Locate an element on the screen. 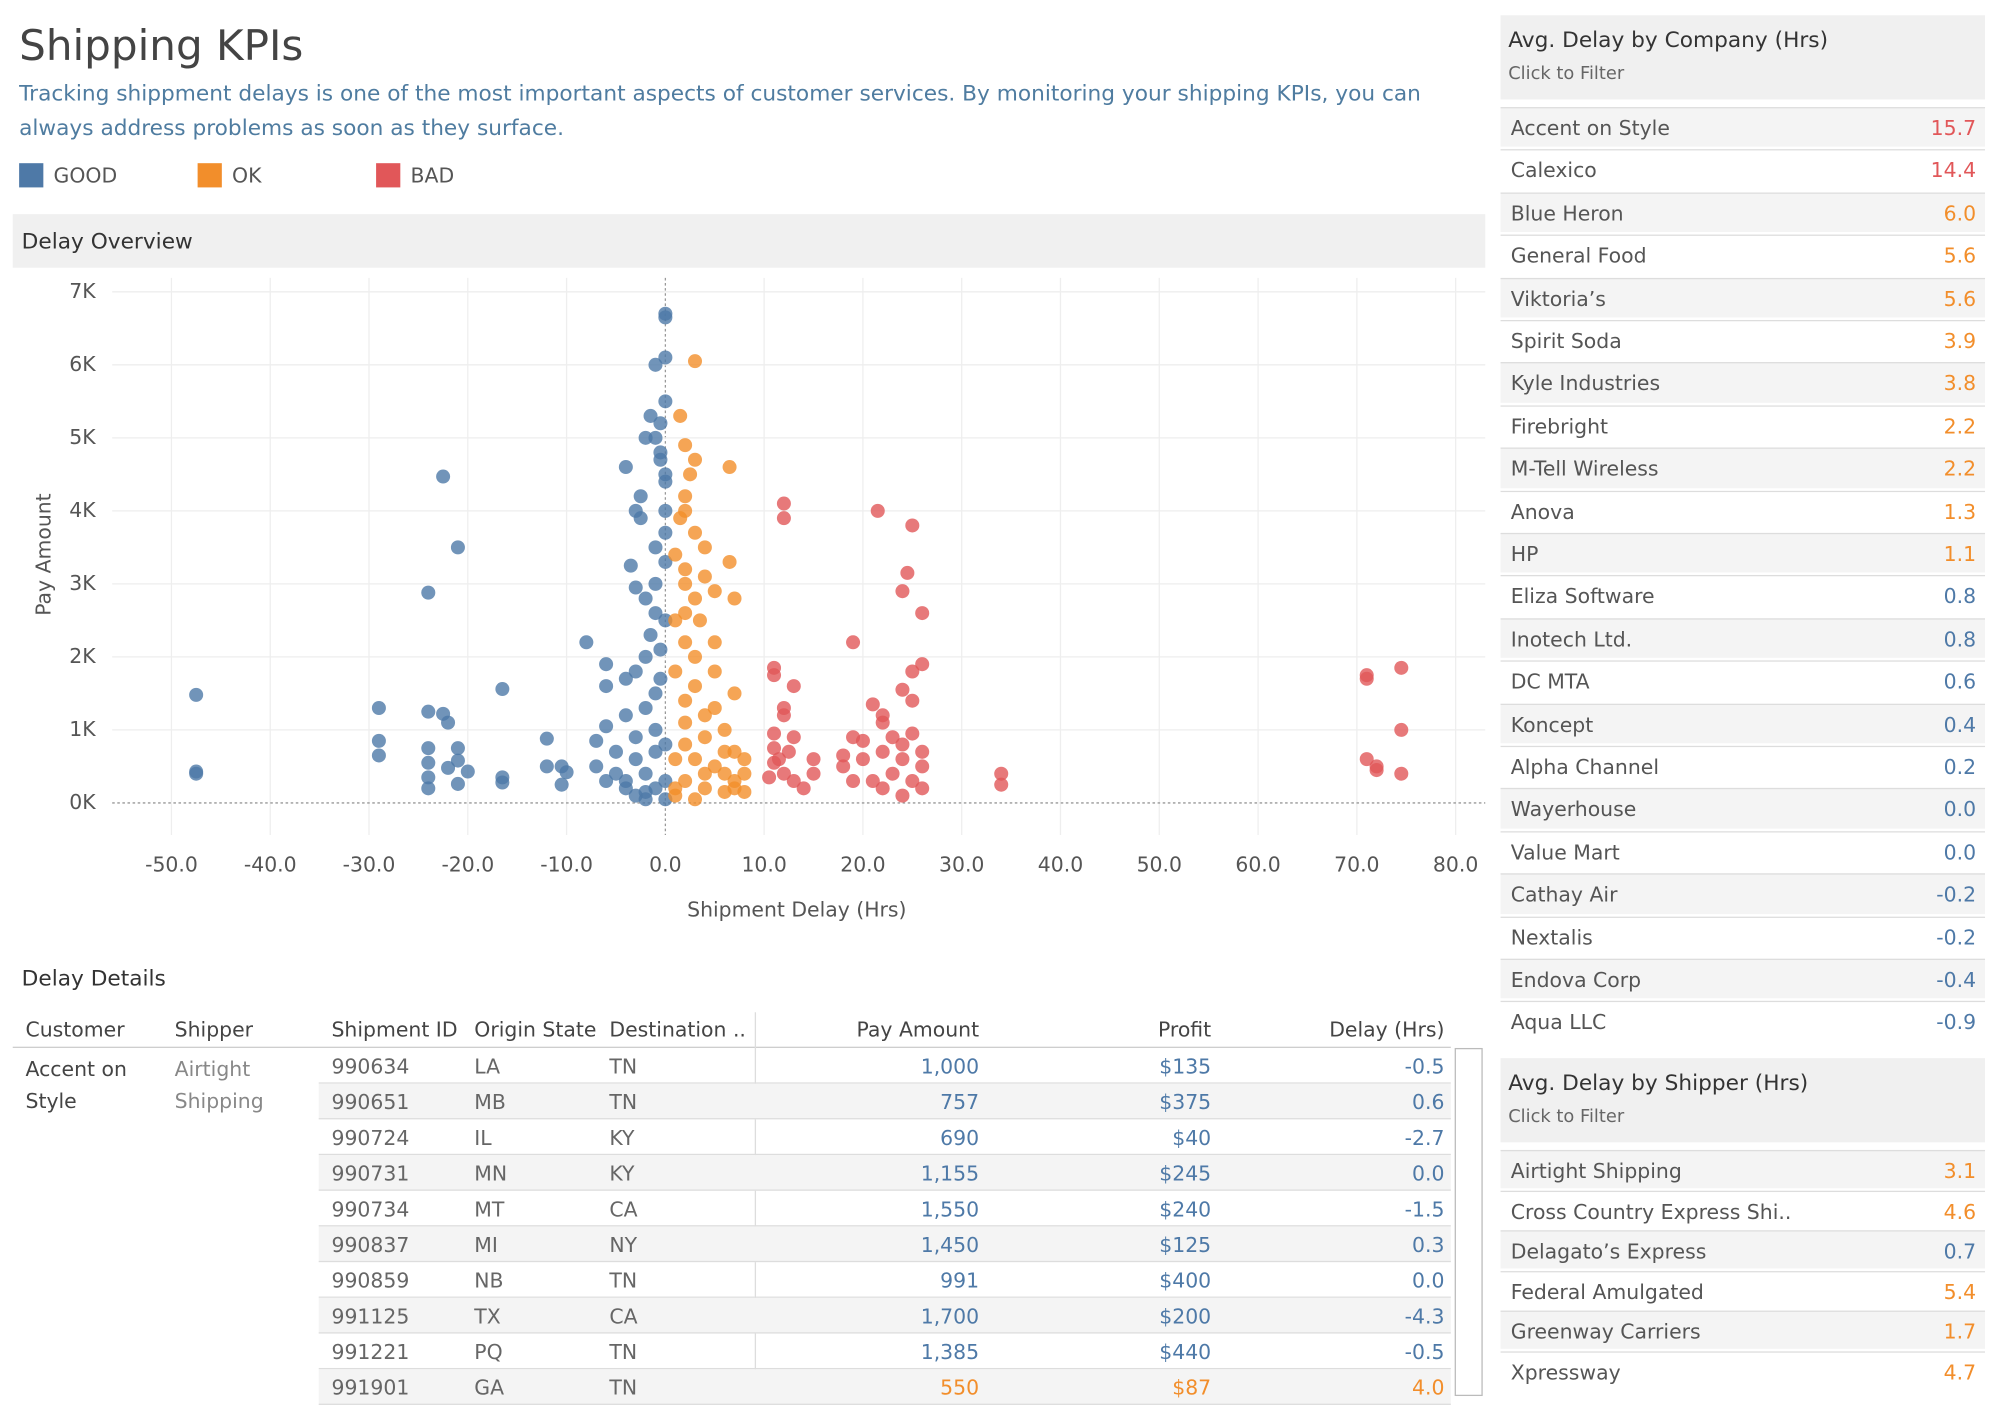 Image resolution: width=1999 pixels, height=1410 pixels. table-cell: PQ is located at coordinates (488, 1352).